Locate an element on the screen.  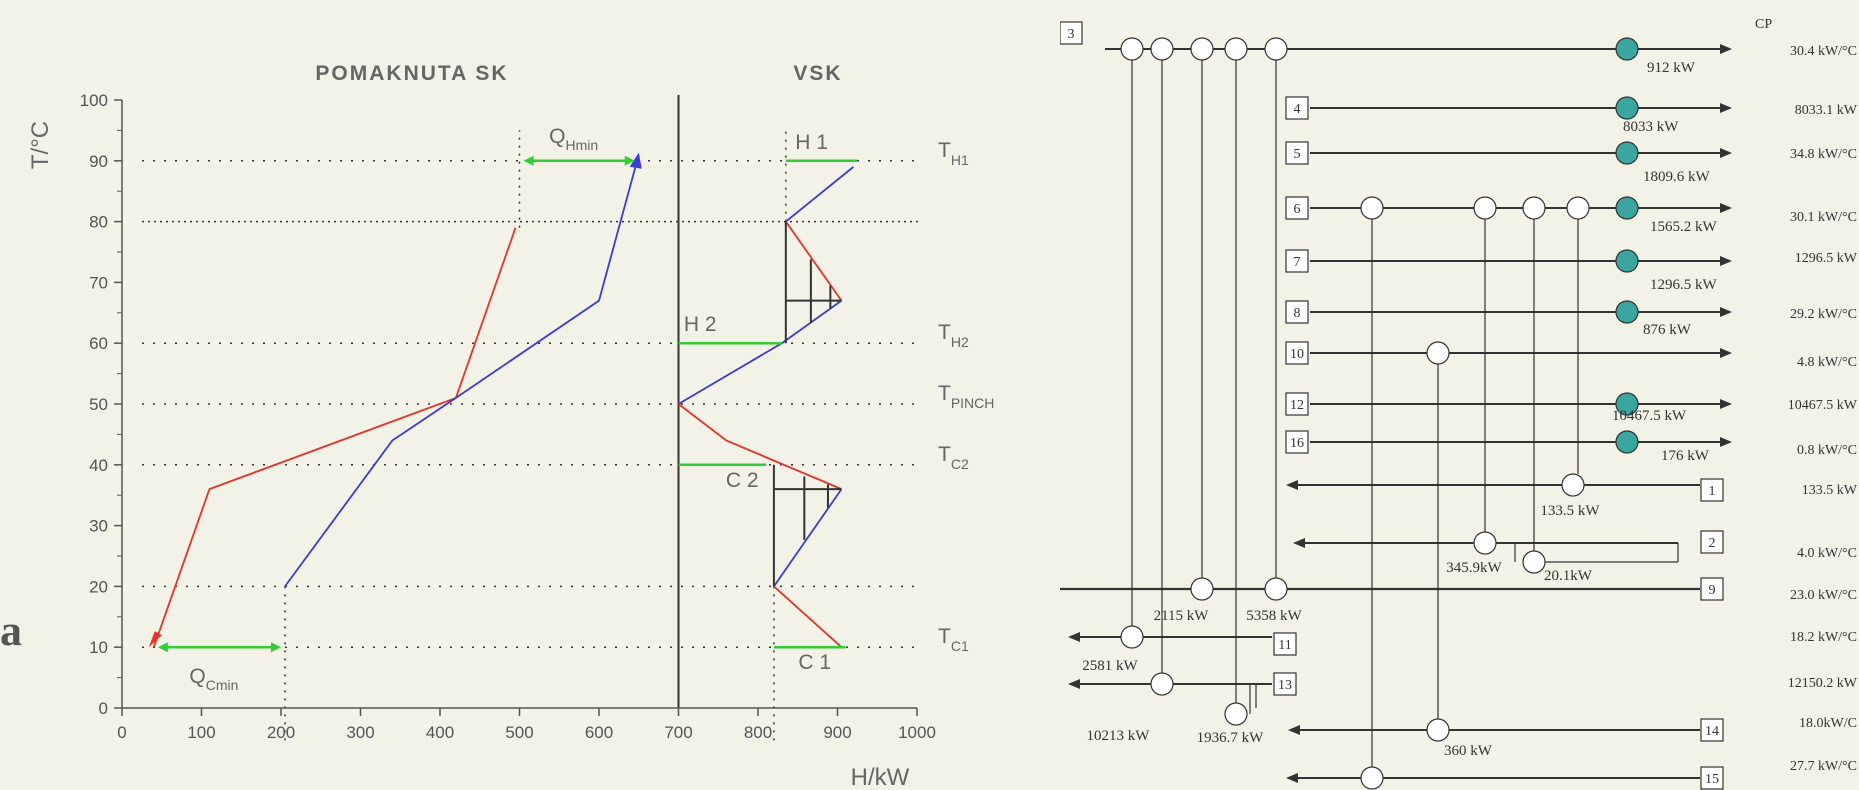
x-tick-label: 100 is located at coordinates (201, 732).